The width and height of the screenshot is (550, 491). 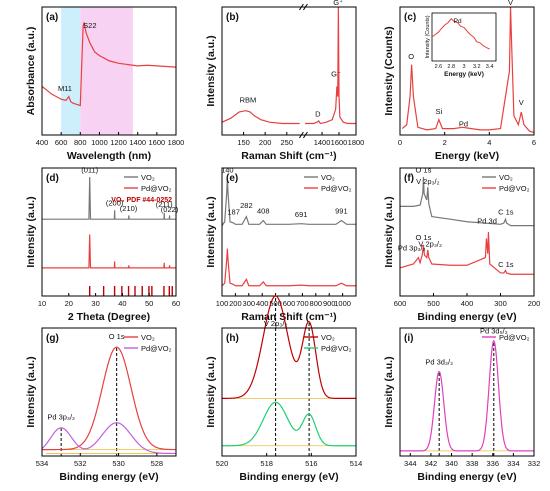 I want to click on inset-x-label: Energy (keV), so click(x=464, y=74).